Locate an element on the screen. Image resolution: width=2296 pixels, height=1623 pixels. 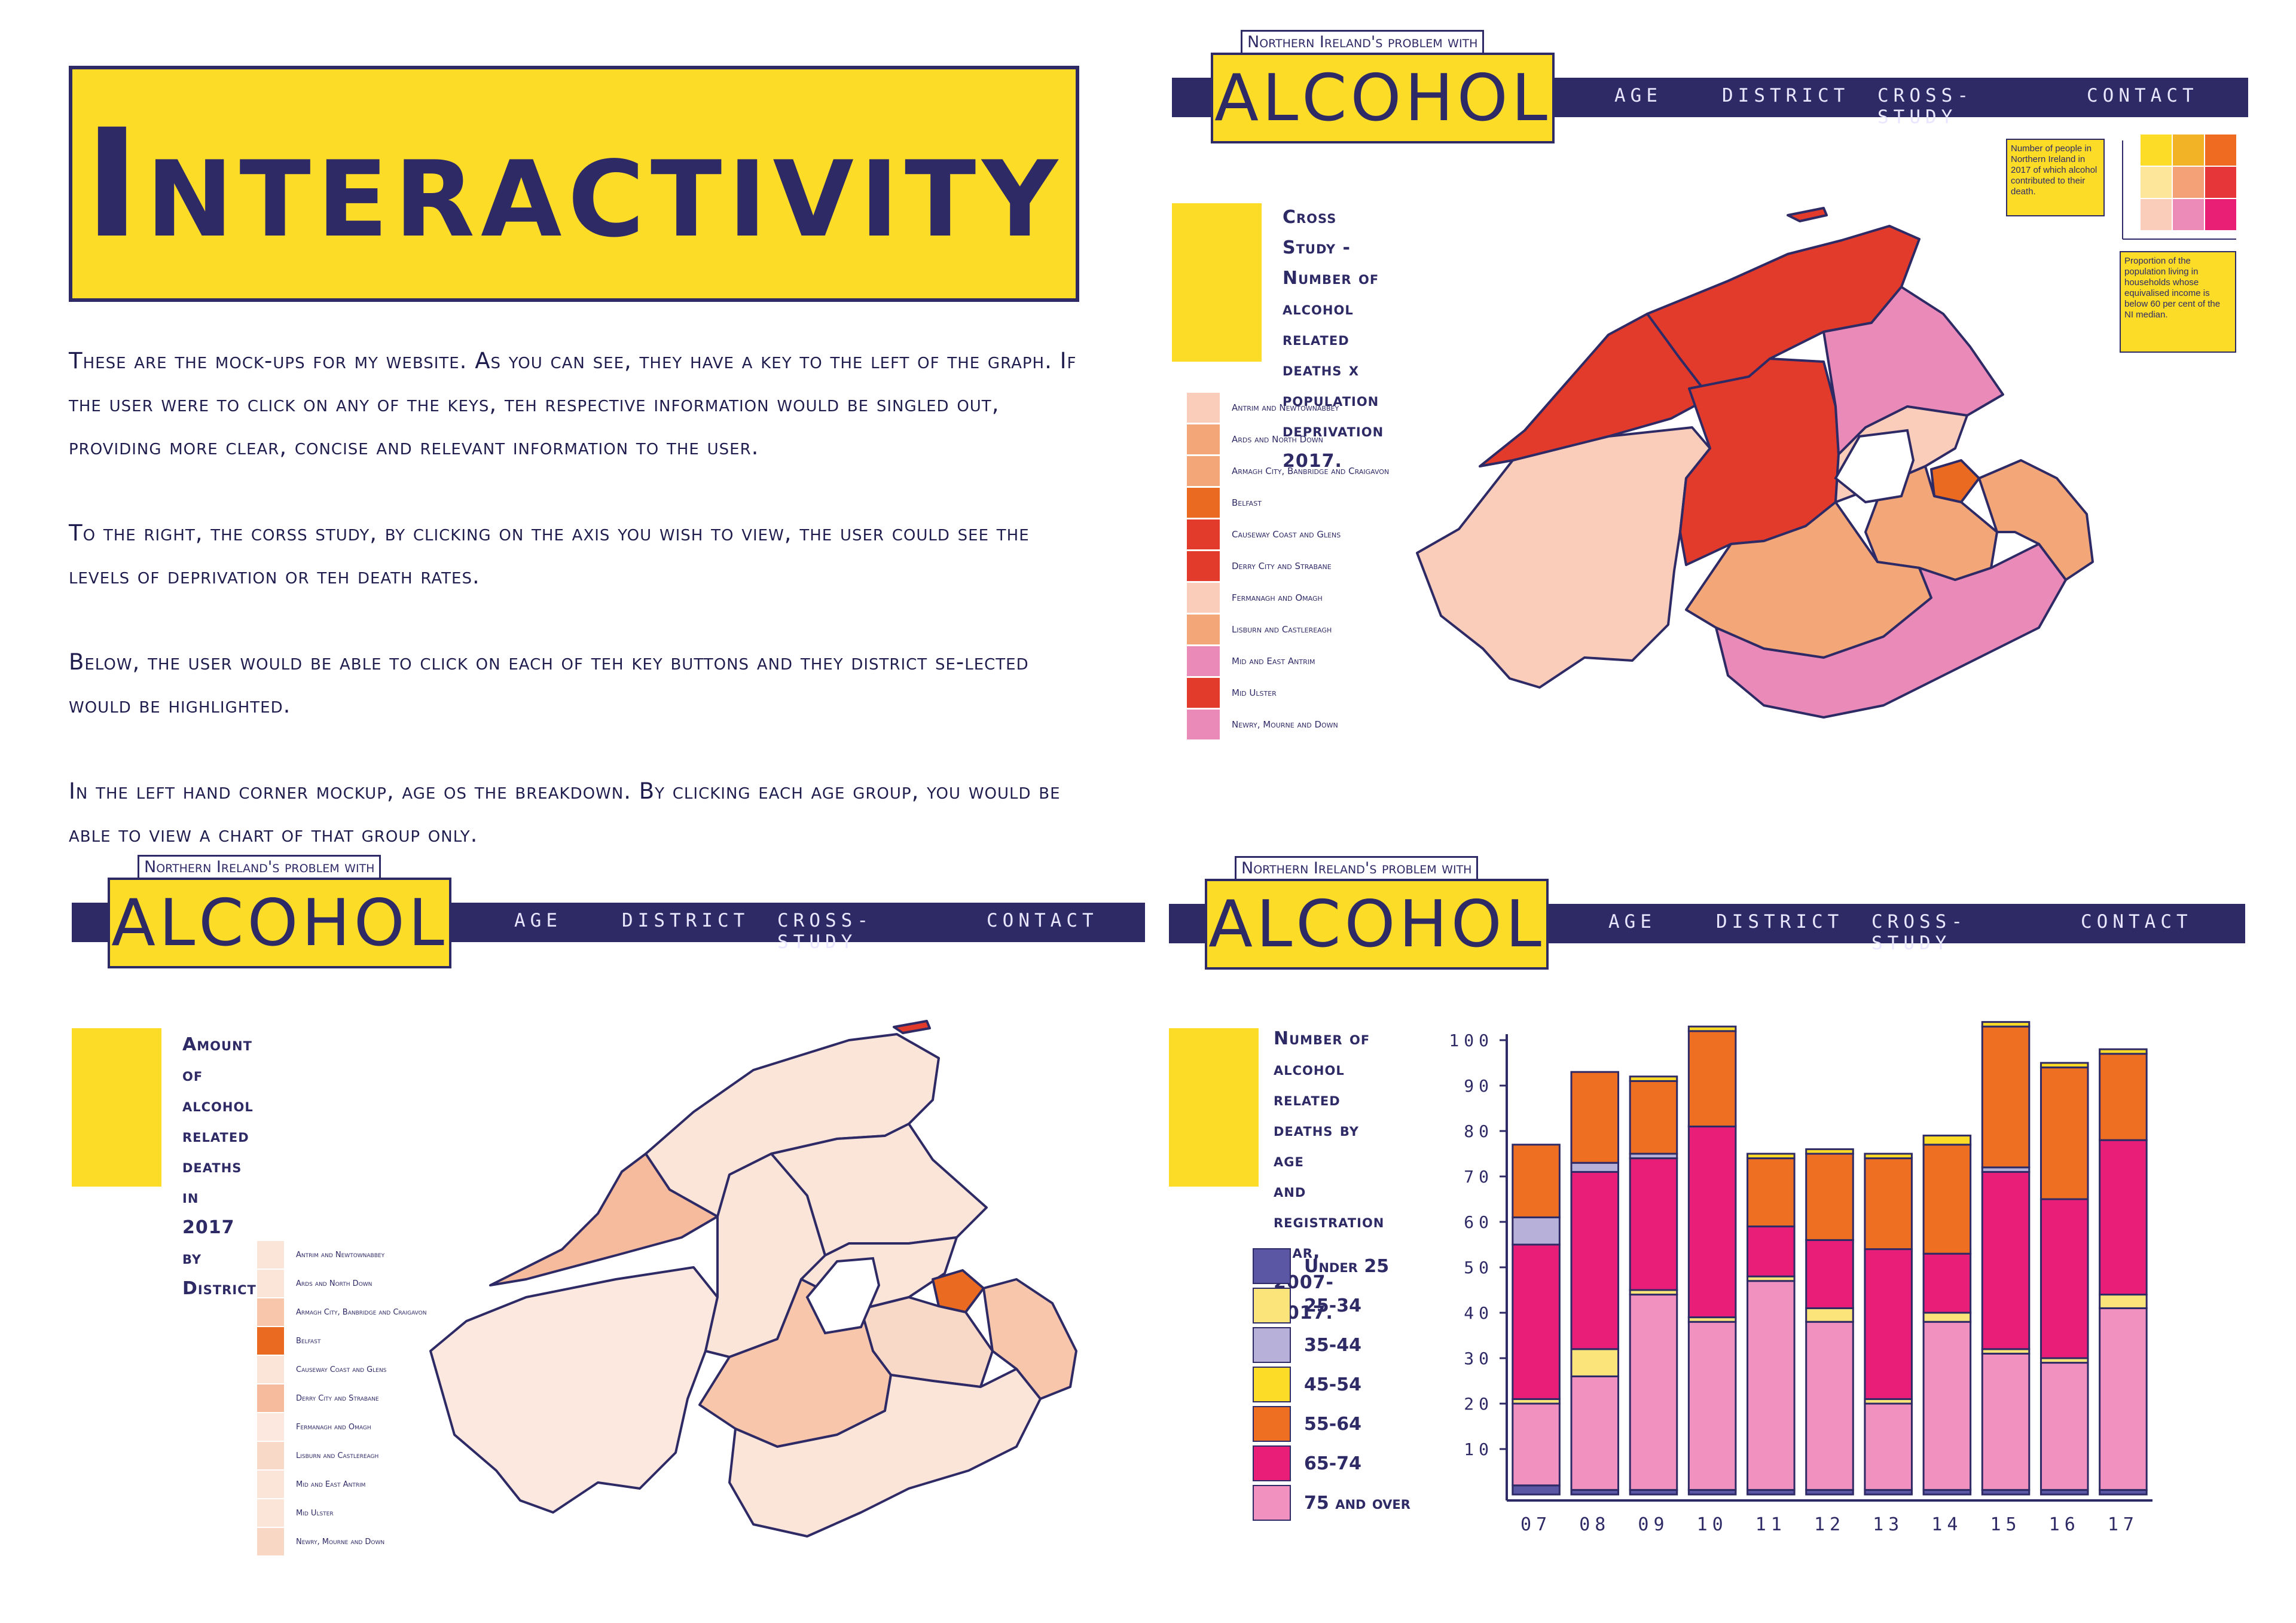
district-key-row: Lisburn and Castlereagh is located at coordinates (342, 1456).